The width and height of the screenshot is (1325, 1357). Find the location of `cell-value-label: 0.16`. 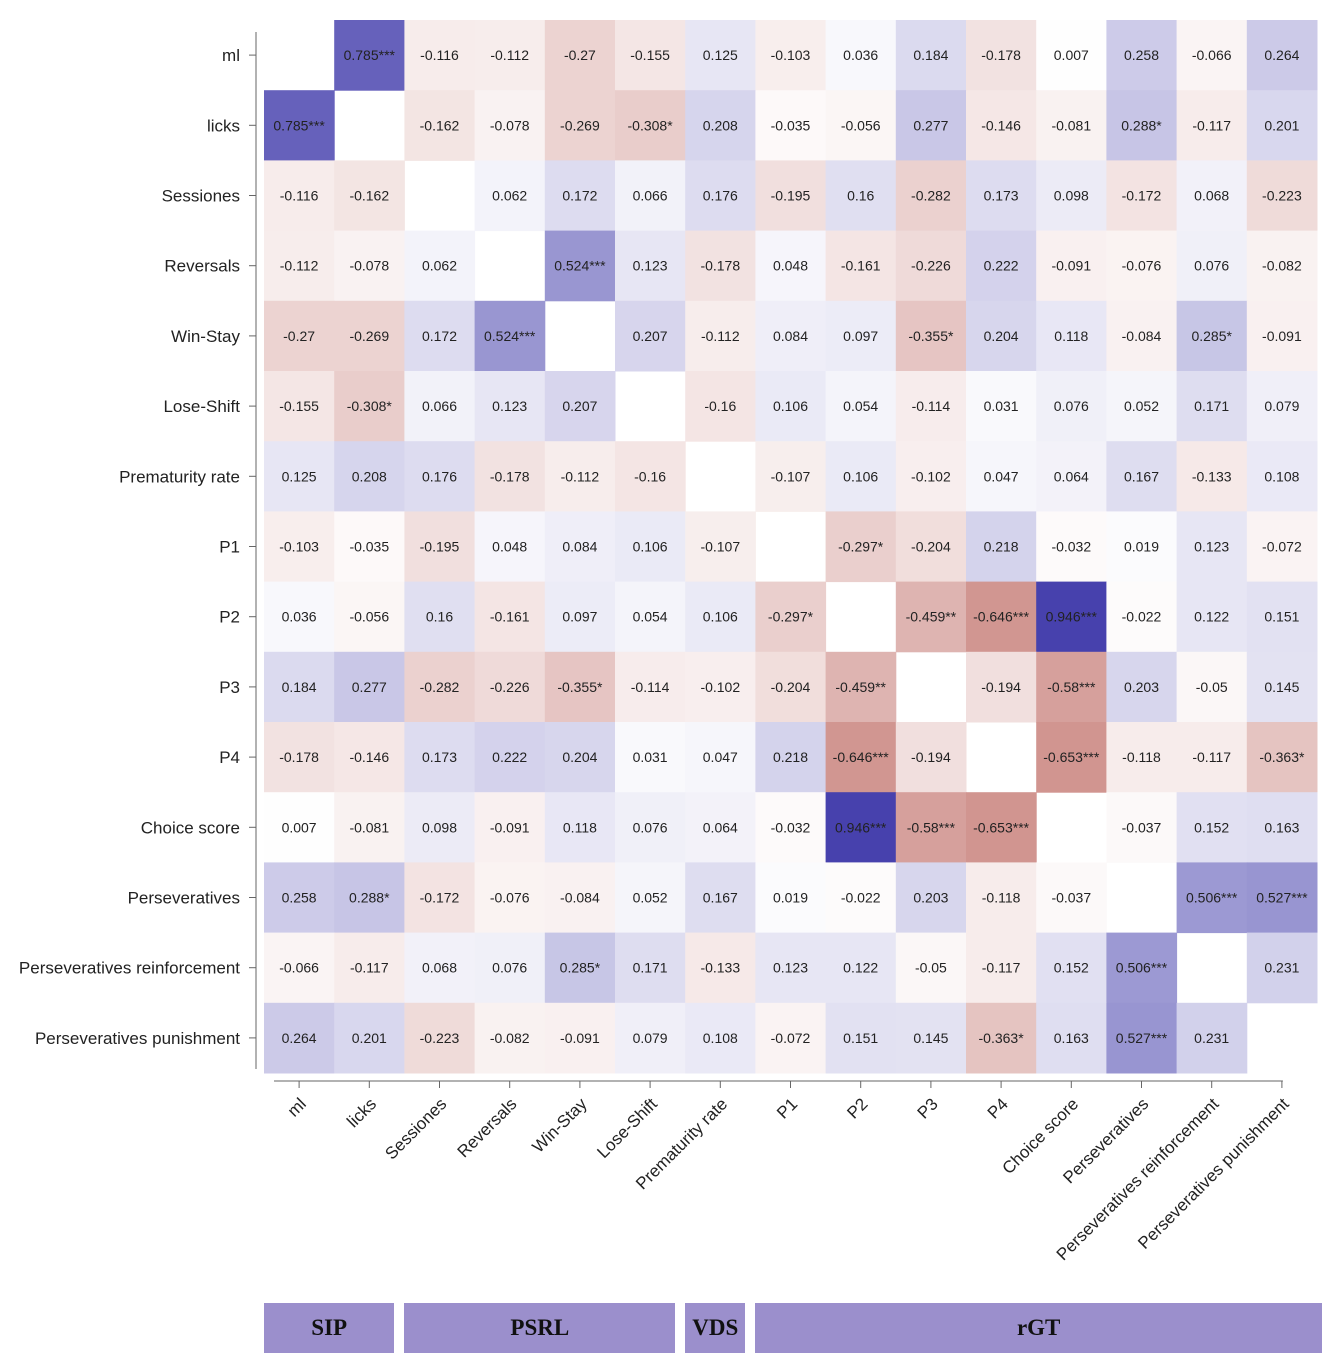

cell-value-label: 0.16 is located at coordinates (860, 196).